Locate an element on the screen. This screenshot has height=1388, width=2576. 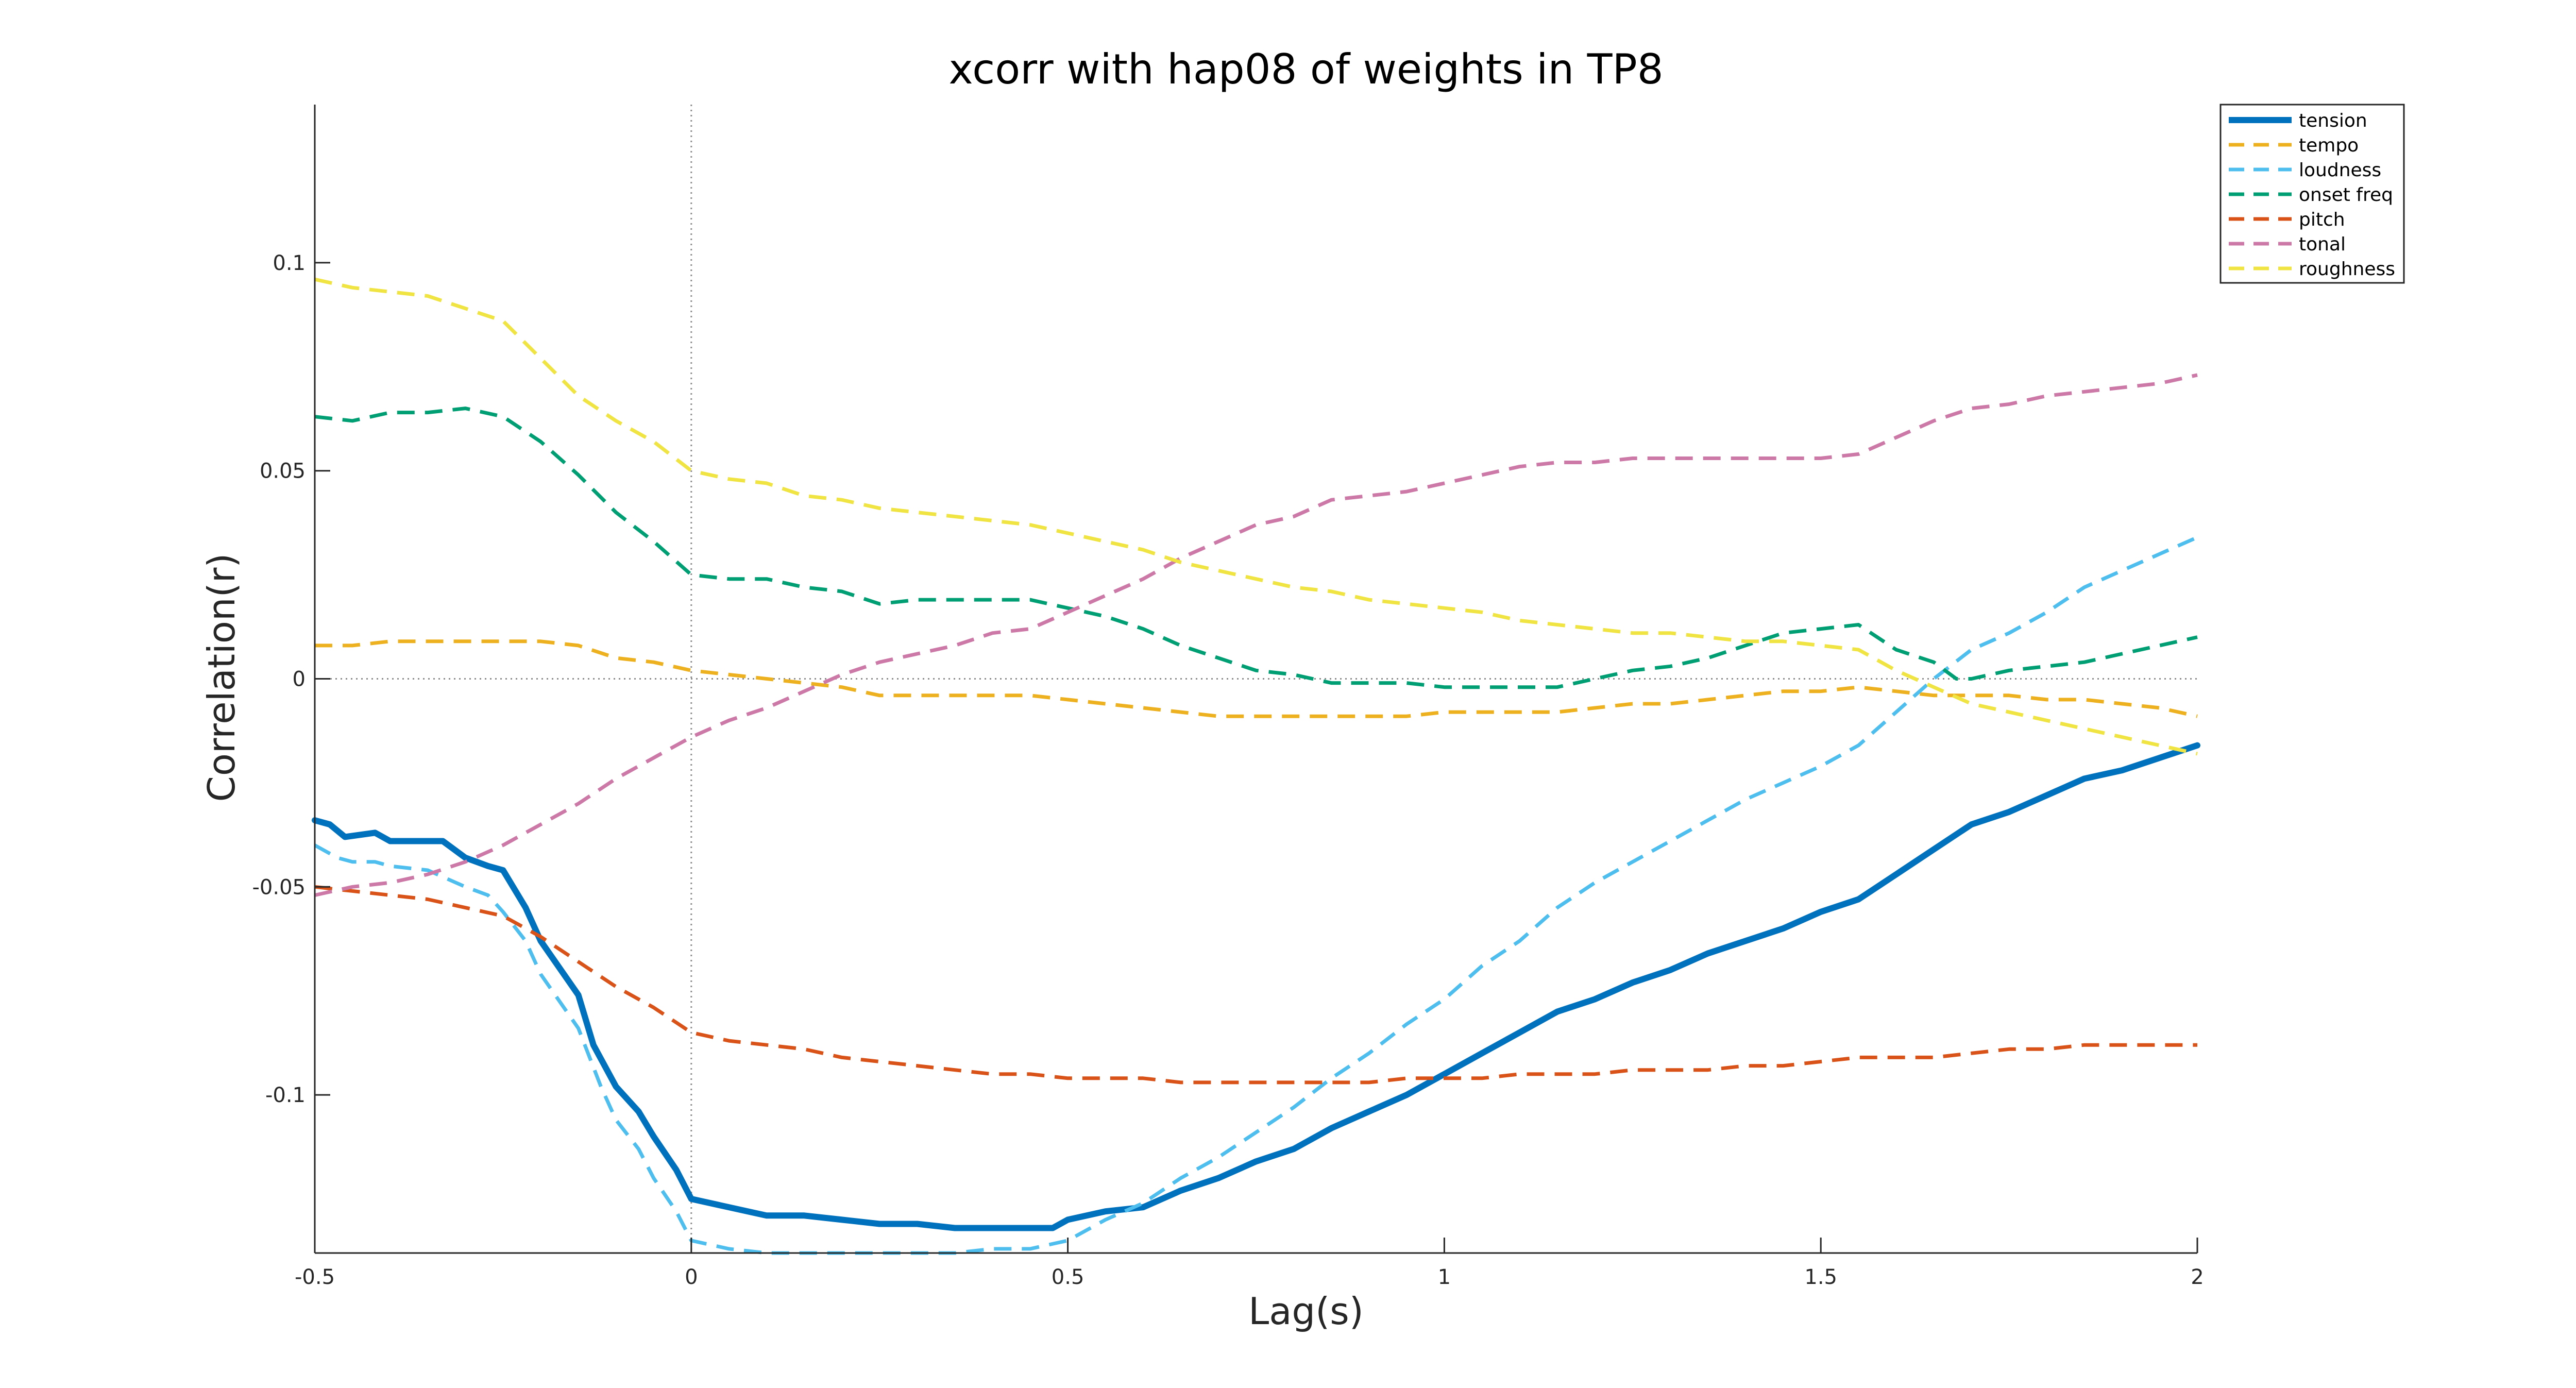
legend-label-onset-freq: onset freq is located at coordinates (2346, 195).